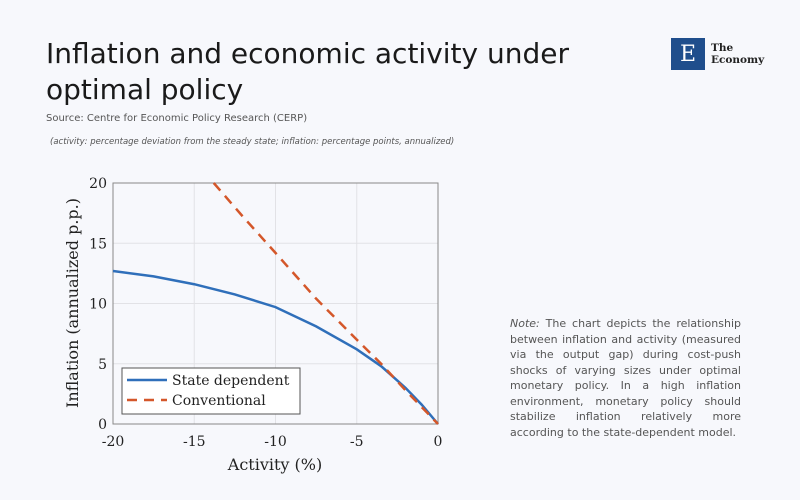 The image size is (800, 500). What do you see at coordinates (98, 305) in the screenshot?
I see `y-tick-label: 10` at bounding box center [98, 305].